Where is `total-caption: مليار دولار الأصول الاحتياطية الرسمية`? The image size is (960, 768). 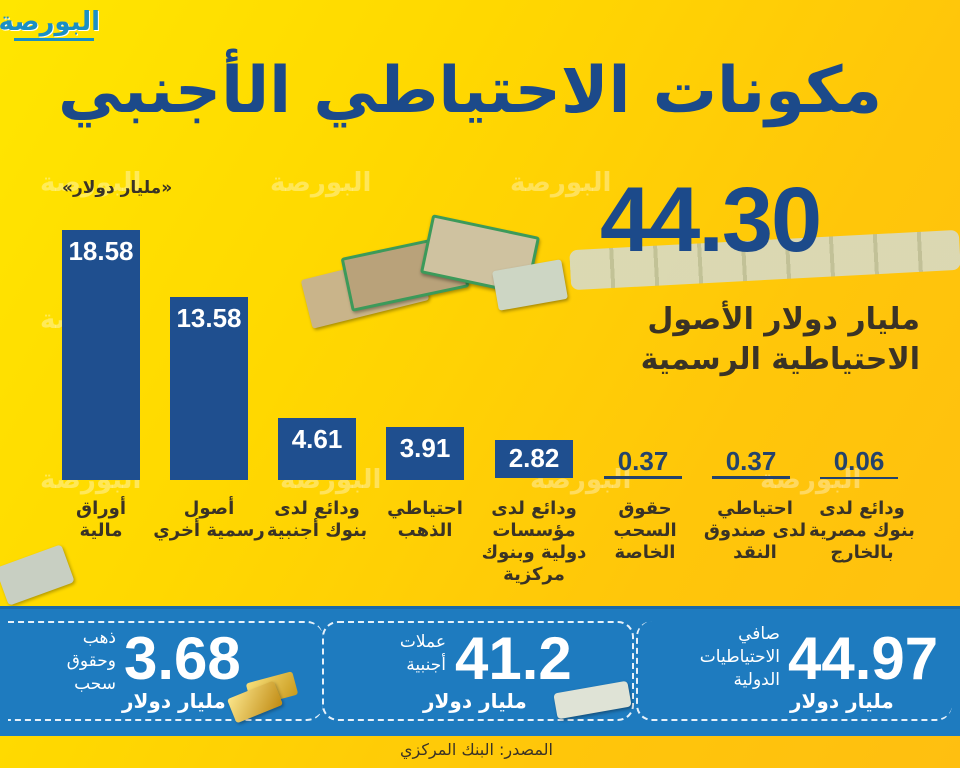
total-caption: مليار دولار الأصول الاحتياطية الرسمية is located at coordinates (760, 340).